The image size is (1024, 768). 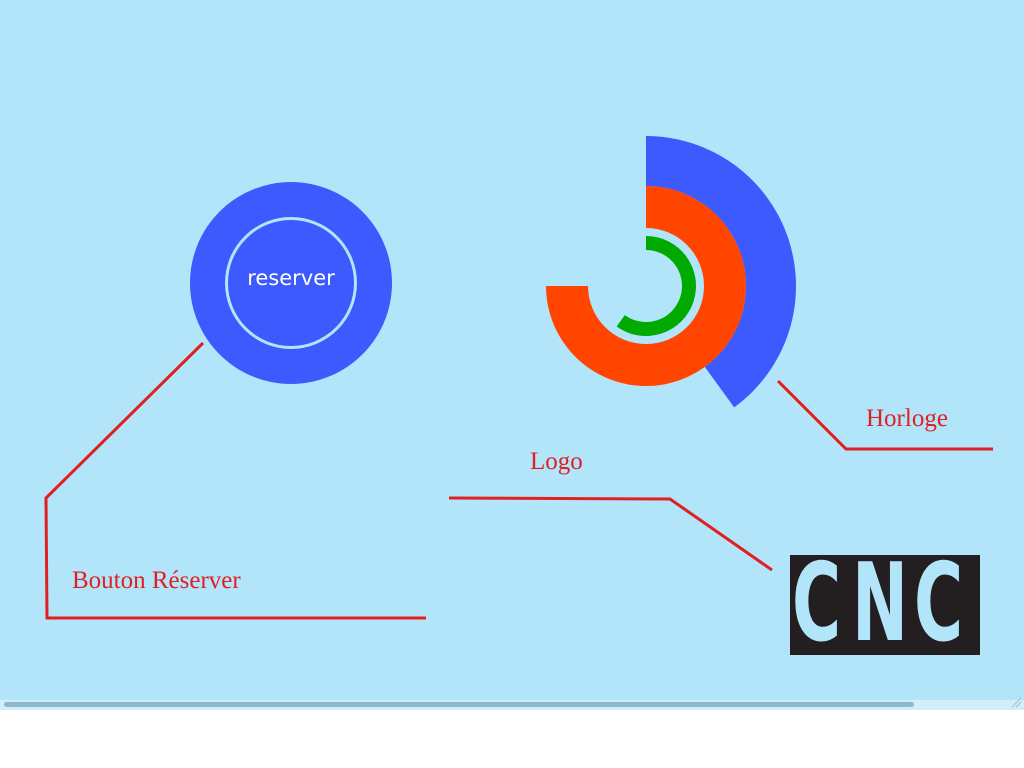 I want to click on clock-arc-middle, so click(x=646, y=286).